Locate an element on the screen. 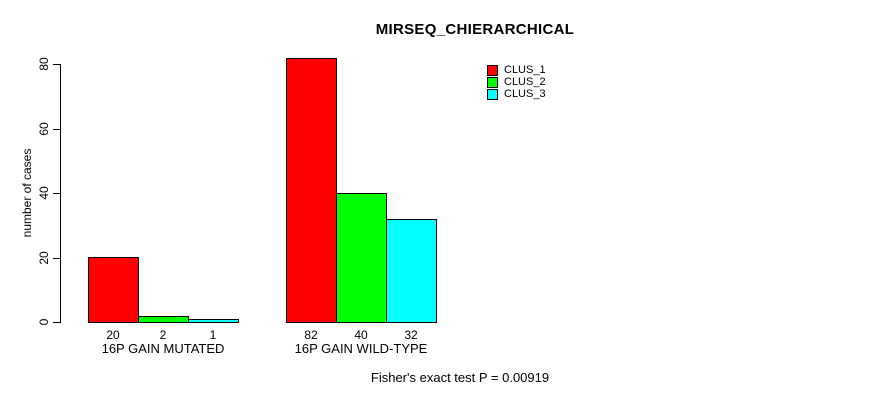  y-axis-tick-label: 0 is located at coordinates (44, 322).